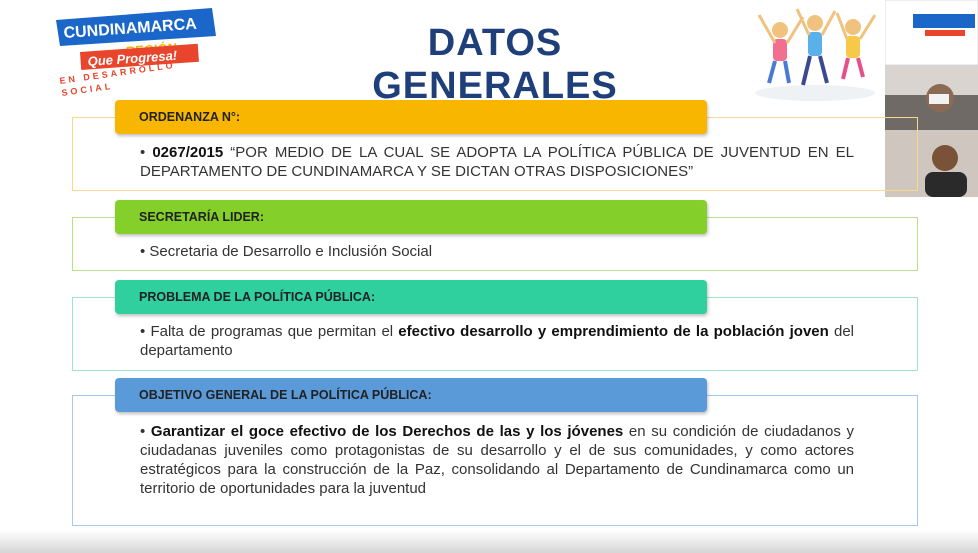 The height and width of the screenshot is (553, 978). Describe the element at coordinates (411, 395) in the screenshot. I see `section-header: OBJETIVO GENERAL DE LA POLÍTICA PÚBLICA:` at that location.